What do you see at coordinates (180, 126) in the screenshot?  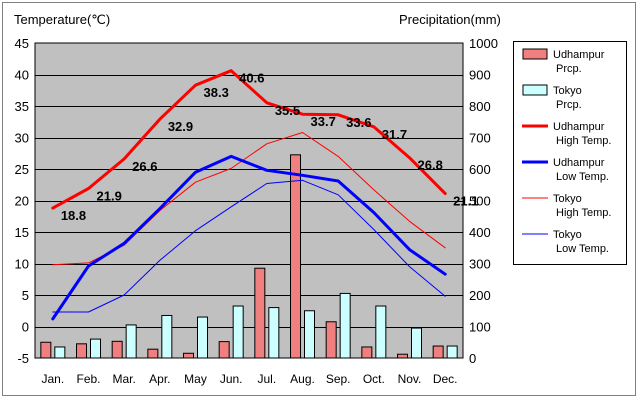 I see `high-temp-label: 32.9` at bounding box center [180, 126].